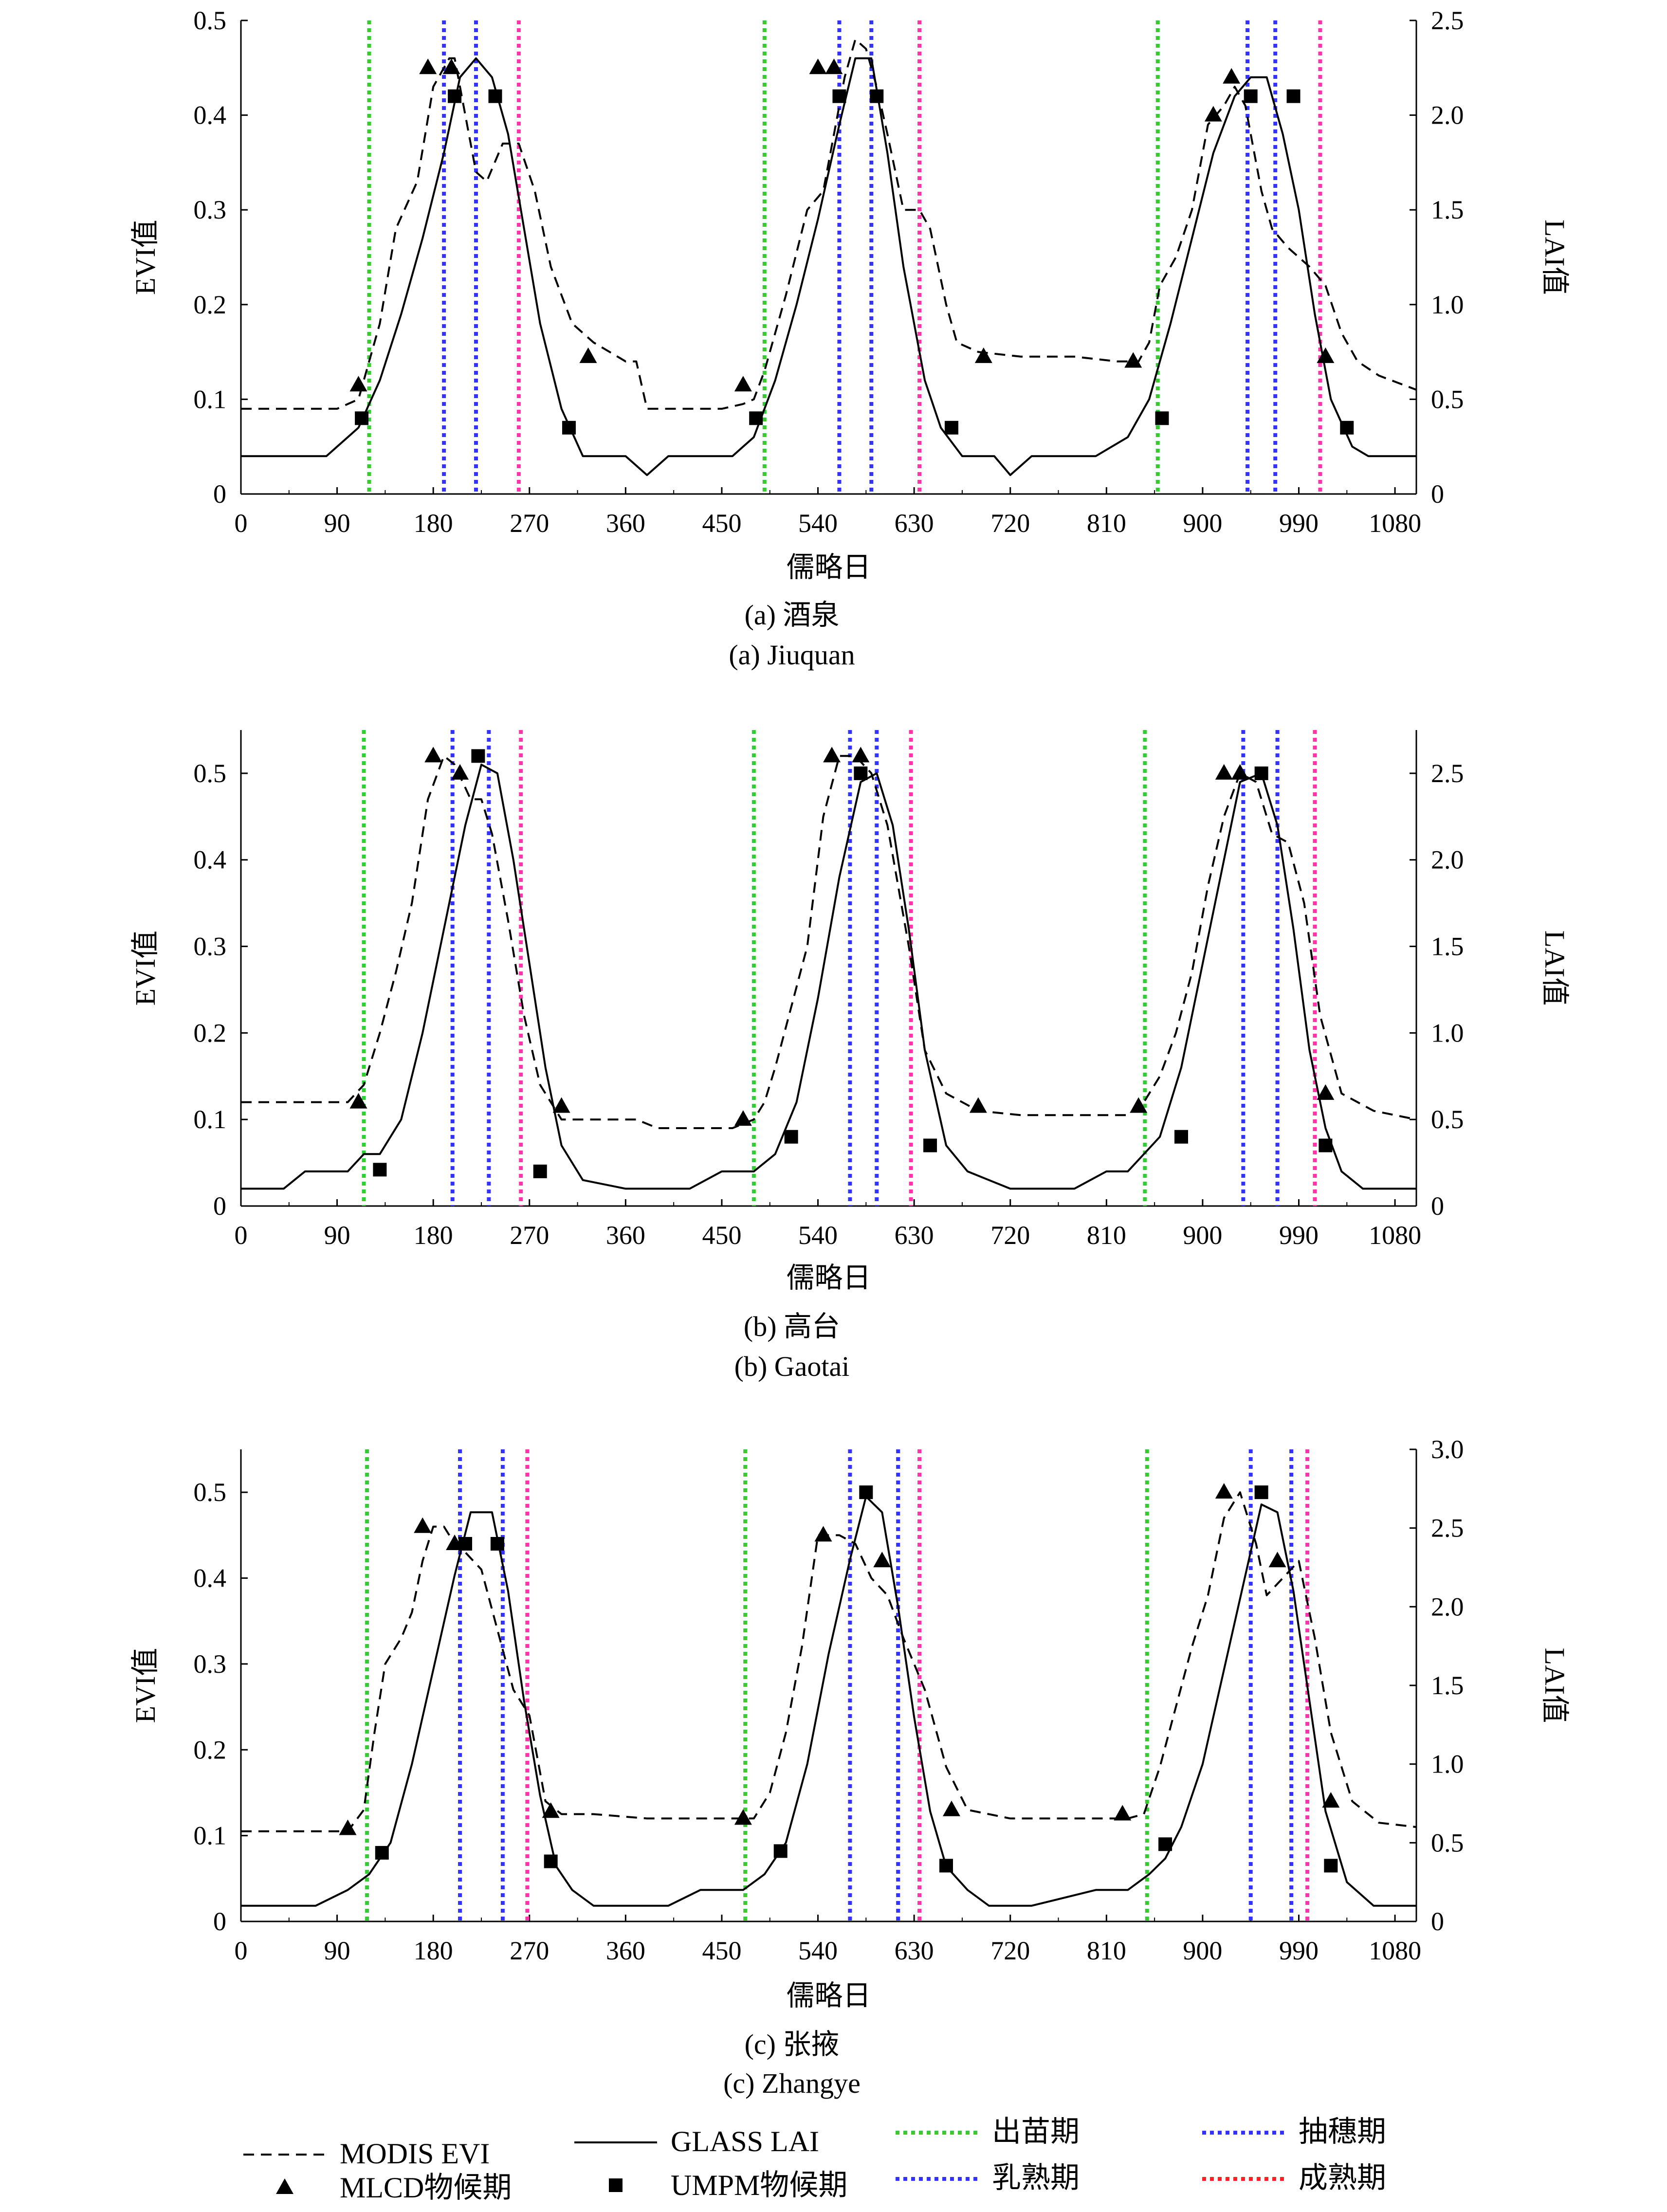 This screenshot has width=1667, height=2212. What do you see at coordinates (1294, 2178) in the screenshot?
I see `legend-item: 成熟期` at bounding box center [1294, 2178].